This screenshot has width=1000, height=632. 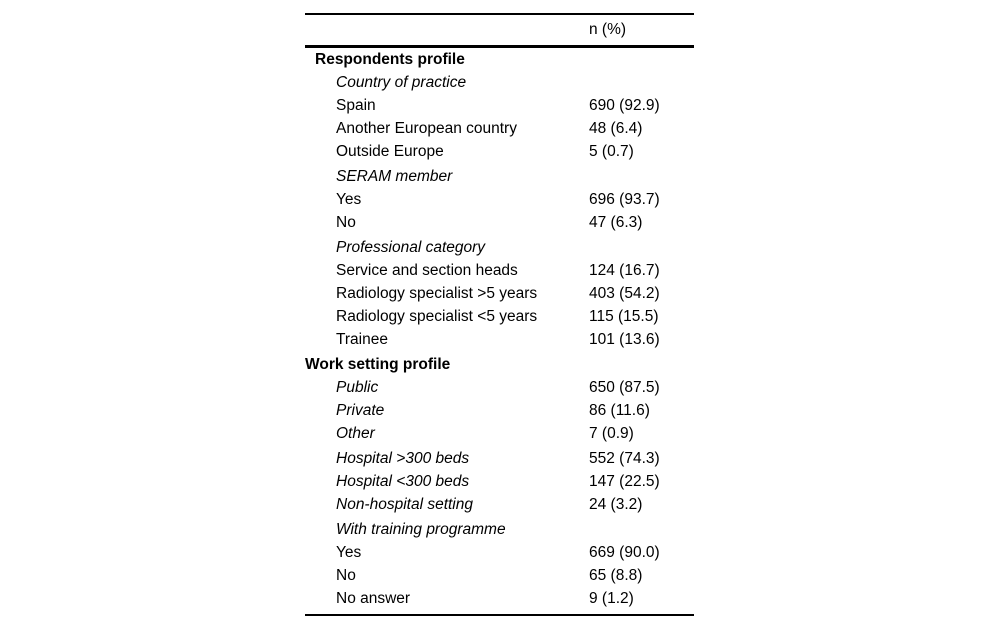 What do you see at coordinates (499, 247) in the screenshot?
I see `table-row: Professional category` at bounding box center [499, 247].